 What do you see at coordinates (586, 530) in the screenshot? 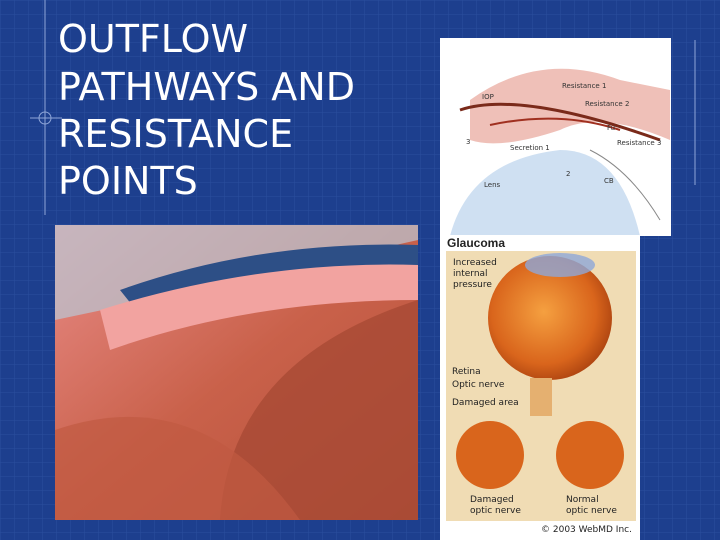
I see `copyright: © 2003 WebMD Inc.` at bounding box center [586, 530].